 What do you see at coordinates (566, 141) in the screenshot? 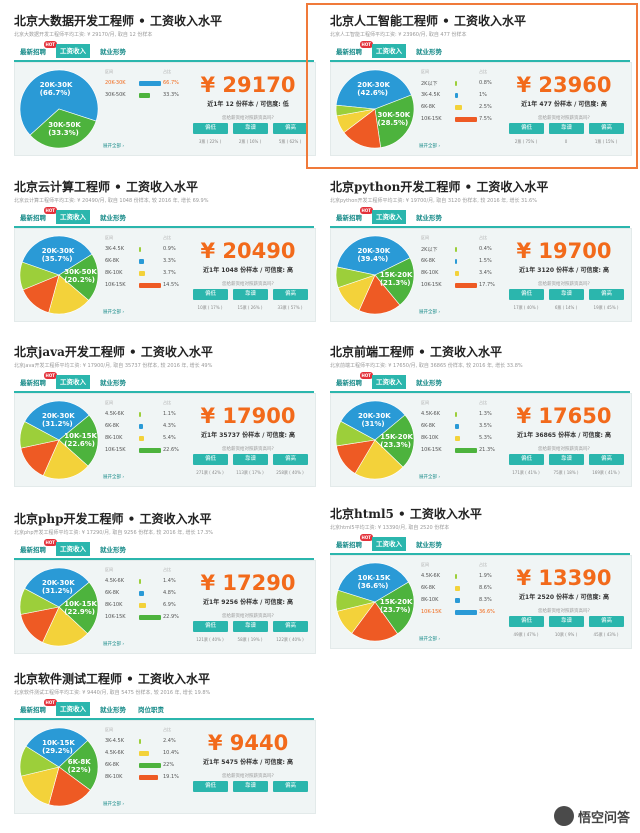
I see `vote-count: 0` at bounding box center [566, 141].